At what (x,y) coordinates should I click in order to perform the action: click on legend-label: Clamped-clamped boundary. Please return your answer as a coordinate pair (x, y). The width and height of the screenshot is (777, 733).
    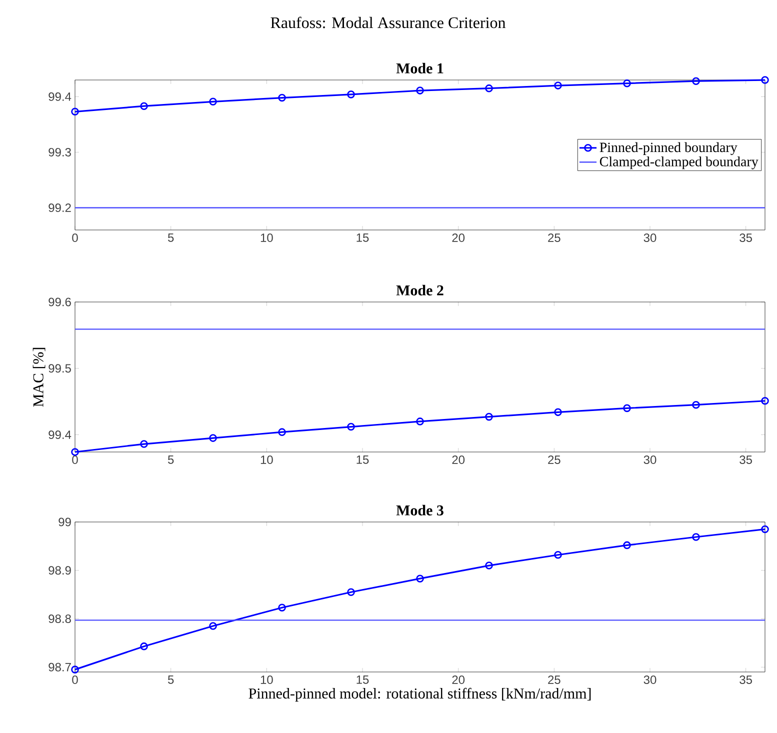
    Looking at the image, I should click on (679, 163).